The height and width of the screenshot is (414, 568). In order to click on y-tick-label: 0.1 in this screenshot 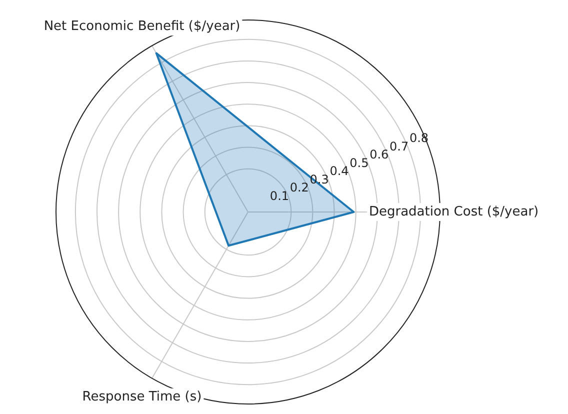, I will do `click(280, 195)`.